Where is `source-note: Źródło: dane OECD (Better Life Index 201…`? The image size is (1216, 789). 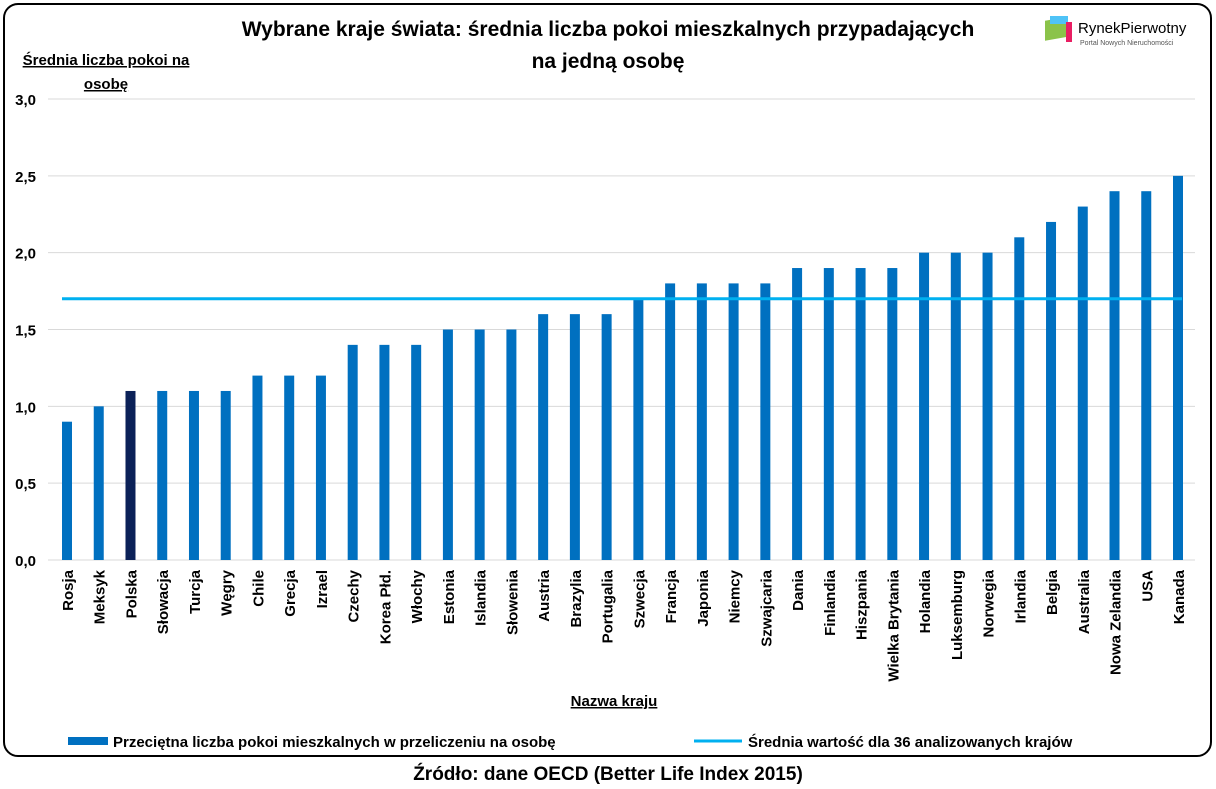
source-note: Źródło: dane OECD (Better Life Index 201… is located at coordinates (608, 774).